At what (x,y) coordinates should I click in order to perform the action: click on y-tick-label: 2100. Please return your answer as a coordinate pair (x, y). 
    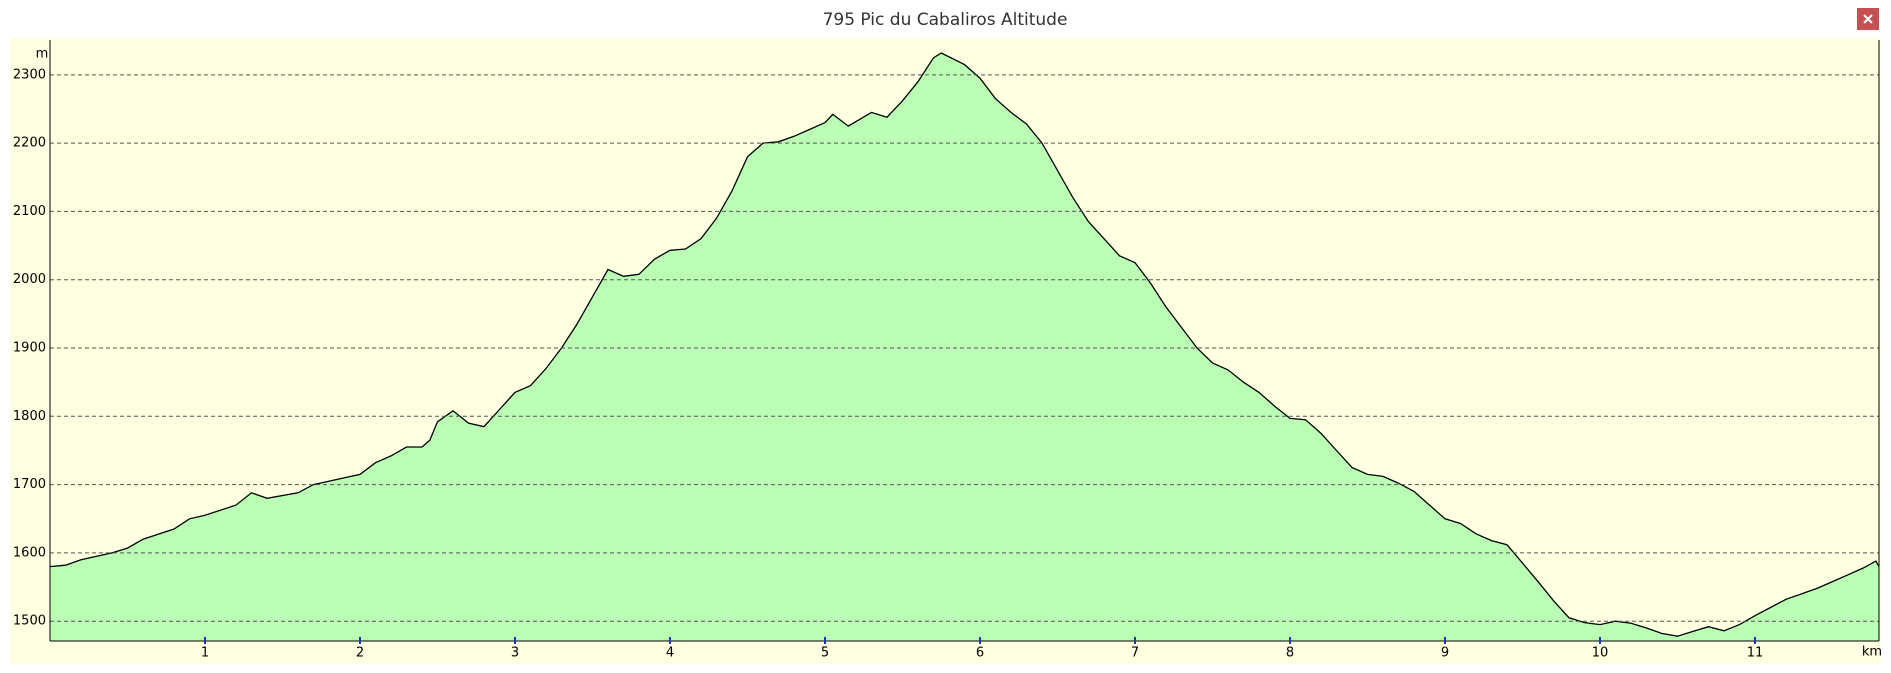
    Looking at the image, I should click on (29, 211).